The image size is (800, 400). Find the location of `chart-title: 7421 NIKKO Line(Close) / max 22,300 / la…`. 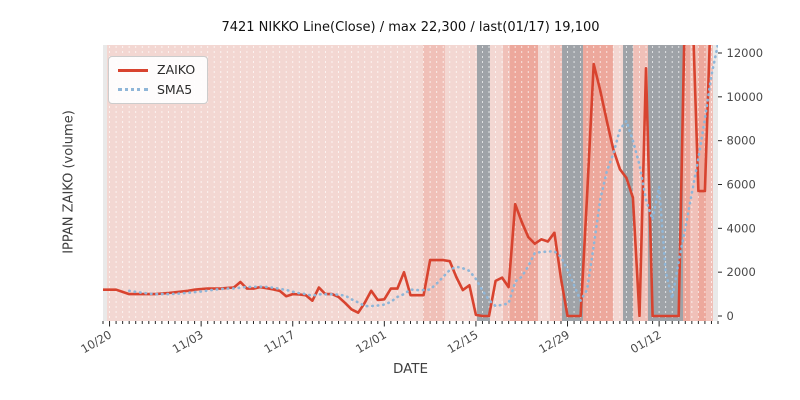

chart-title: 7421 NIKKO Line(Close) / max 22,300 / la… is located at coordinates (410, 27).